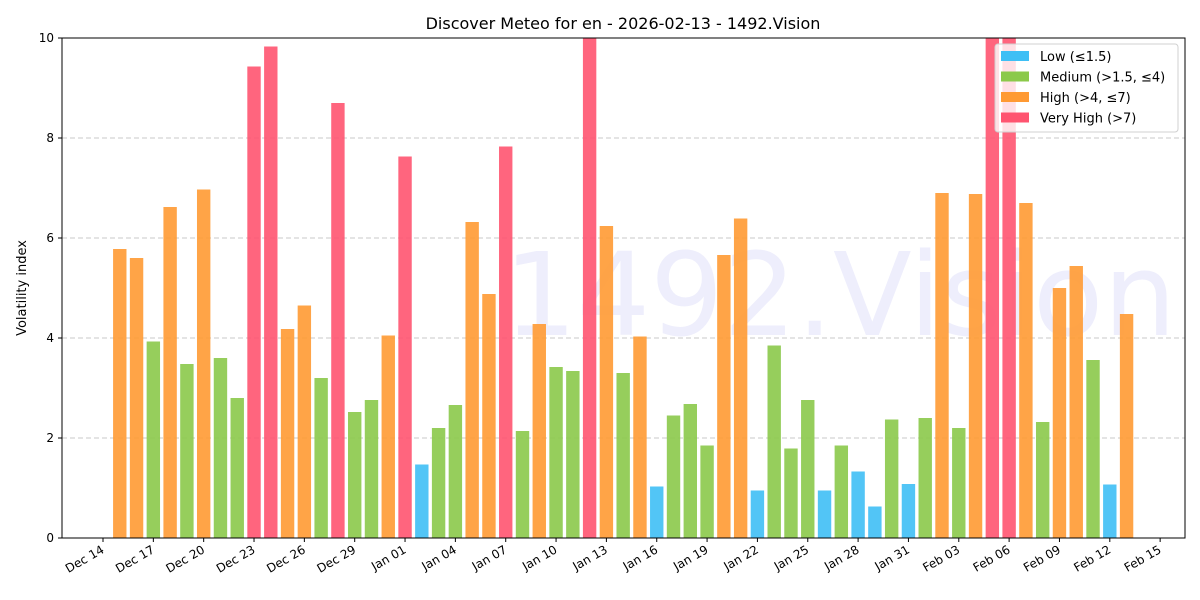 Image resolution: width=1200 pixels, height=600 pixels. Describe the element at coordinates (589, 557) in the screenshot. I see `x-tick-label: Jan 13` at that location.